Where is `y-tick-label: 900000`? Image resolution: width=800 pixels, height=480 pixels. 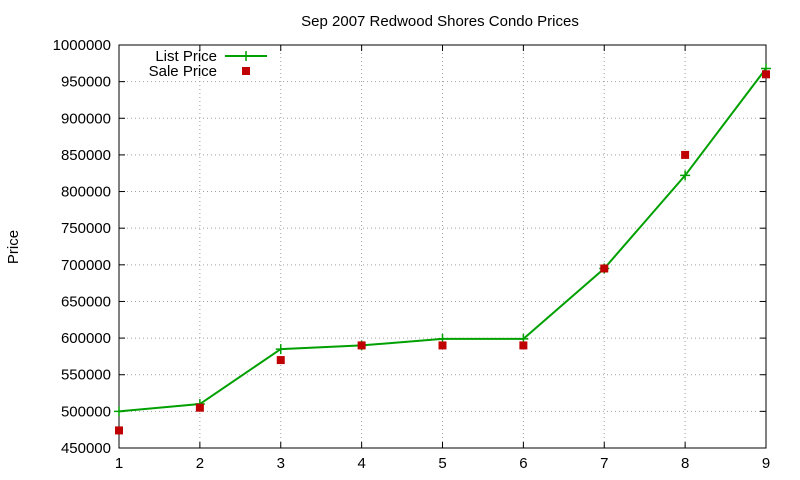
y-tick-label: 900000 is located at coordinates (86, 118).